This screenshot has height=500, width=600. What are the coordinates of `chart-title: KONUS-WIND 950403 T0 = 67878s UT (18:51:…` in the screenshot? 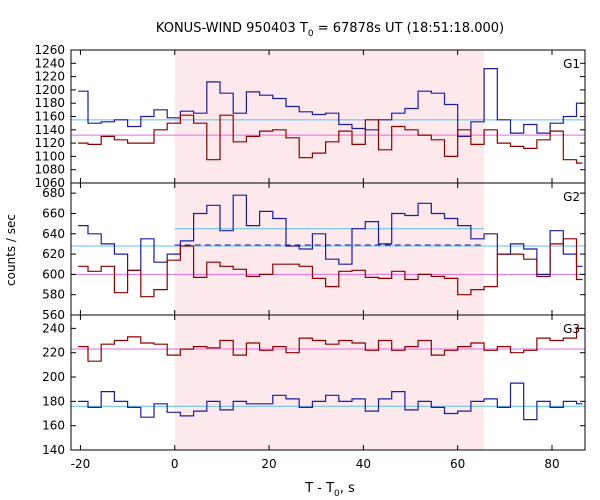 It's located at (330, 30).